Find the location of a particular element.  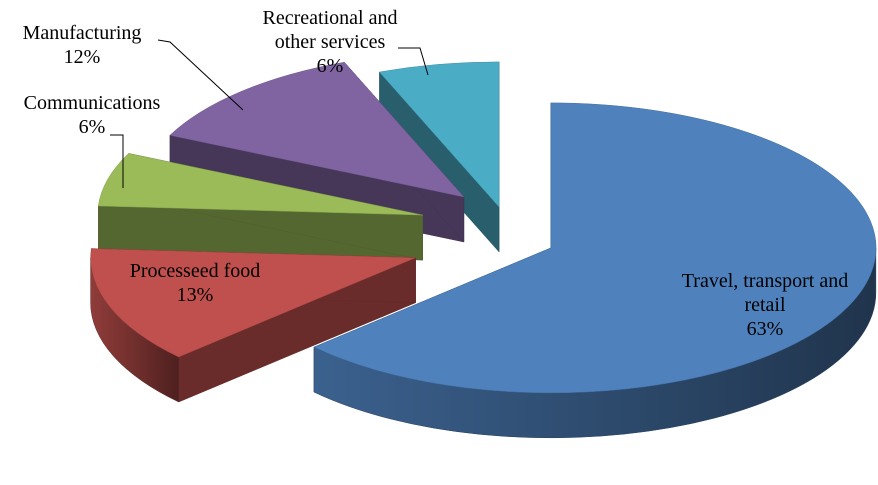

slice-value: 13% is located at coordinates (195, 295).